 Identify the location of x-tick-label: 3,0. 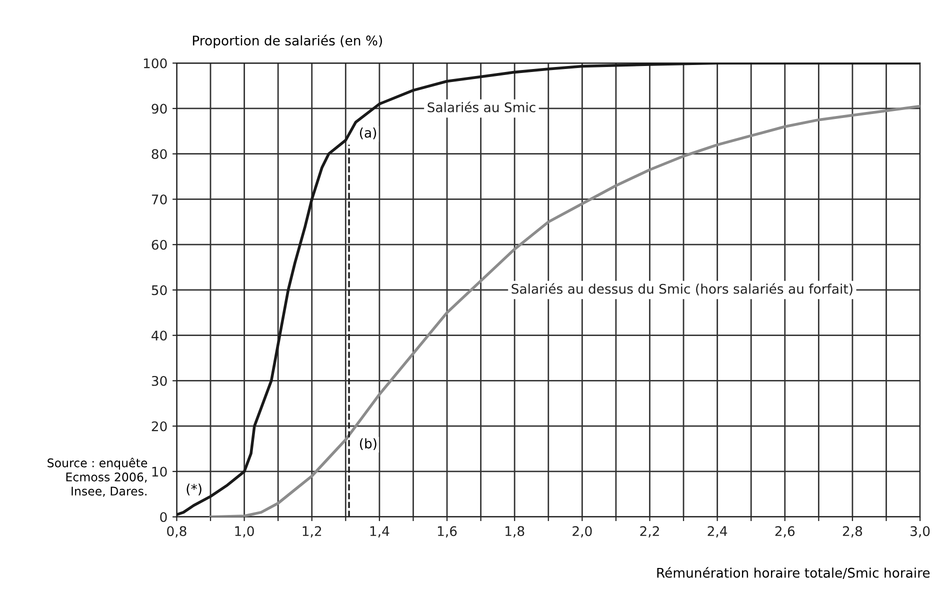
(920, 532).